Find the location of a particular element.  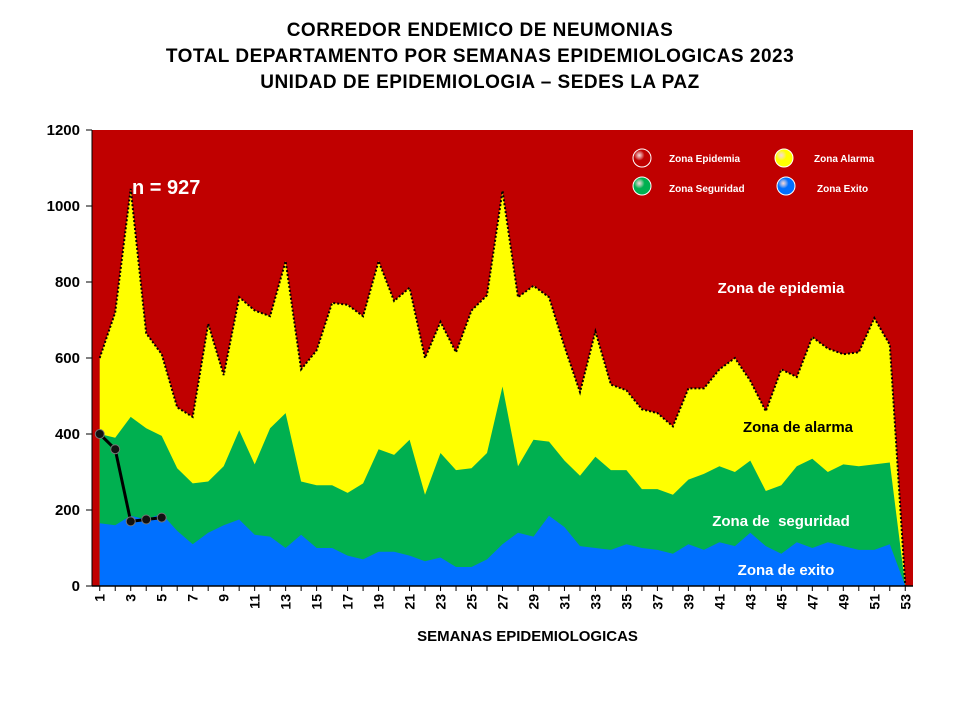

x-tick-label: 7 is located at coordinates (193, 598).